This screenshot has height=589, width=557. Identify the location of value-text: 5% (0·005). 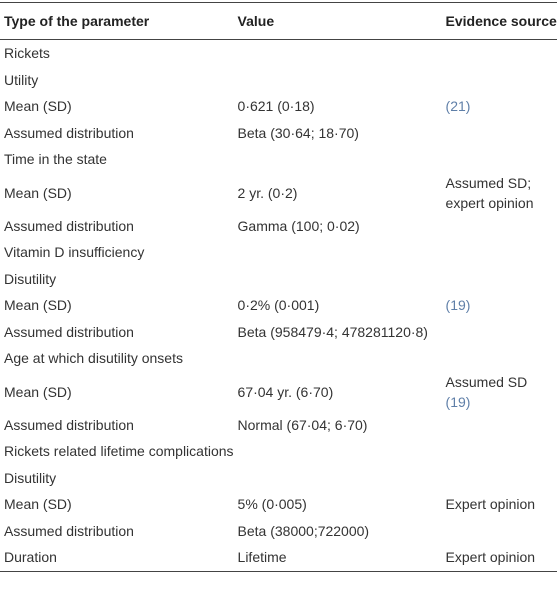
(272, 504).